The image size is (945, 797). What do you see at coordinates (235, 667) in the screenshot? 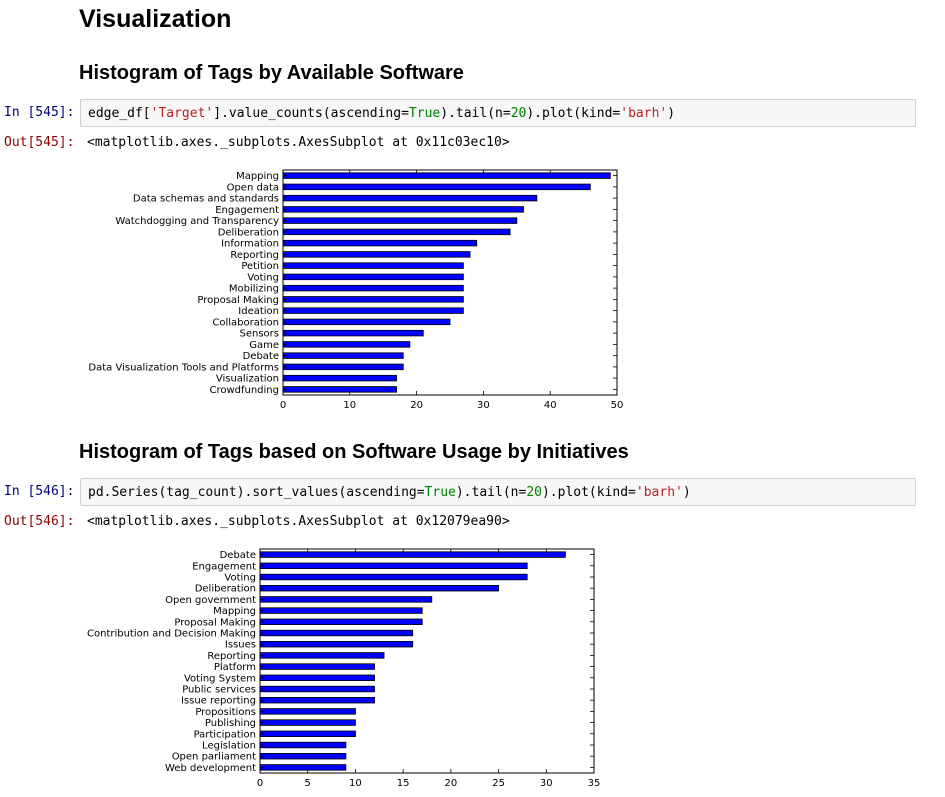
I see `y-tick-label: Platform` at bounding box center [235, 667].